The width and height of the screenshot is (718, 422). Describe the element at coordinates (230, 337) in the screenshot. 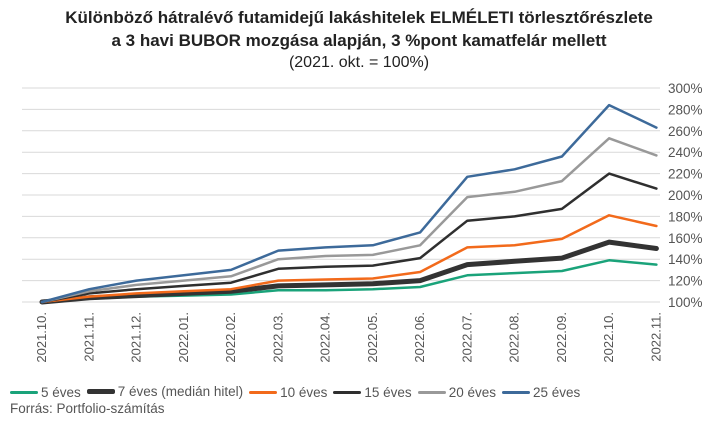

I see `x-tick-label: 2022.02.` at that location.